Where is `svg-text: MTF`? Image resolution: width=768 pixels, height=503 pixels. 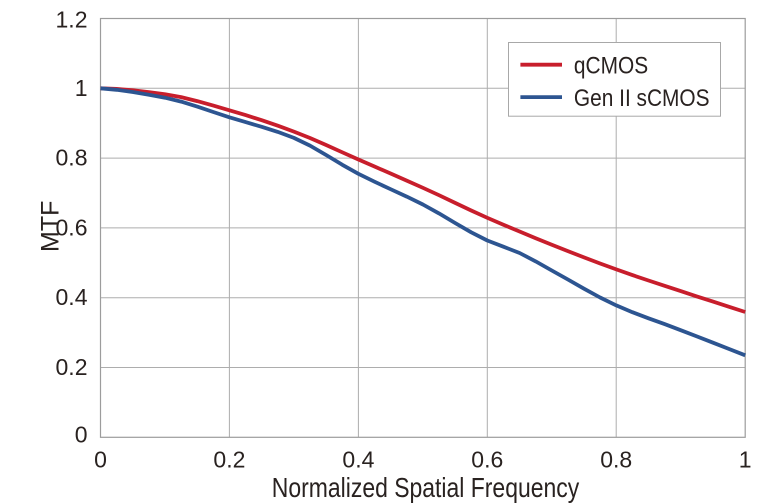
svg-text: MTF is located at coordinates (51, 226).